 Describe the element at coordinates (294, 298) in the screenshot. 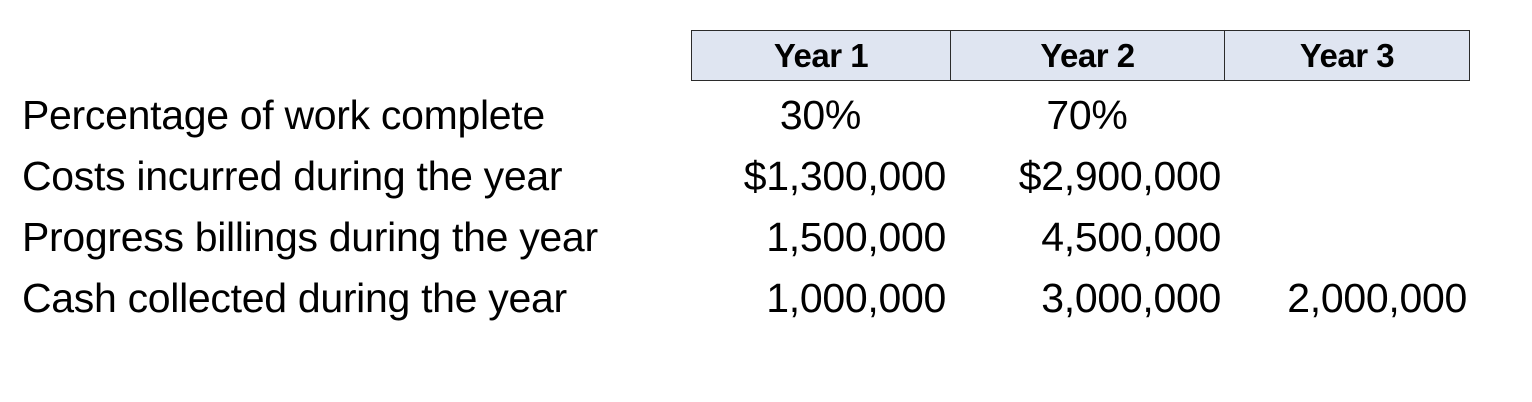

I see `row-label-cash-collected: Cash collected during the year` at that location.